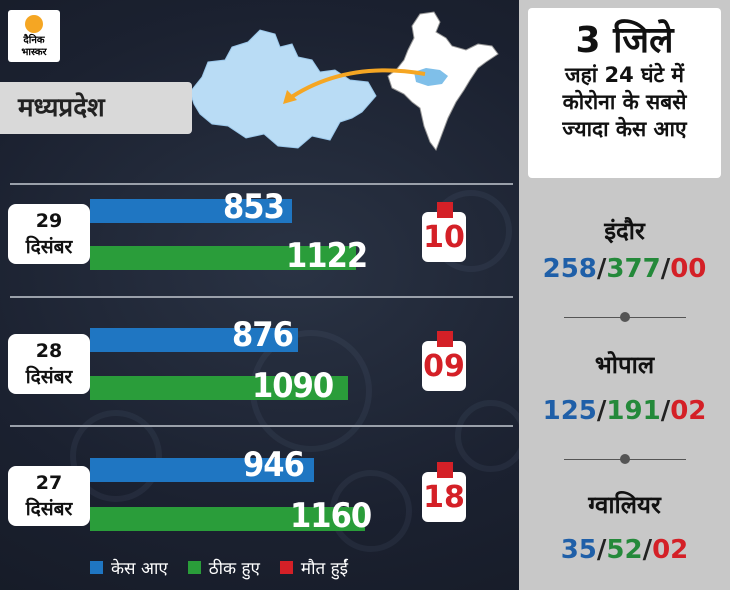  Describe the element at coordinates (263, 335) in the screenshot. I see `cases-value: 876` at that location.